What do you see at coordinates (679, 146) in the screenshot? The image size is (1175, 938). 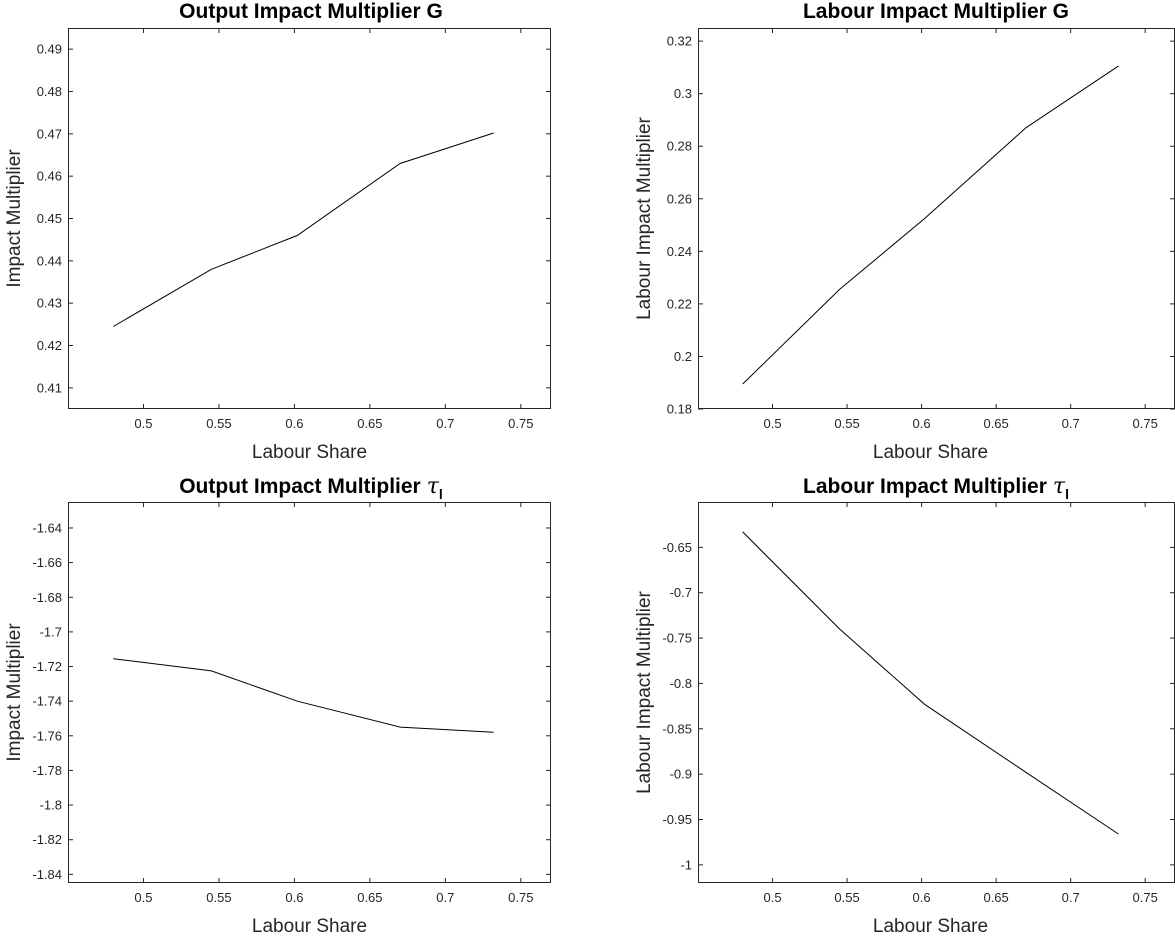 I see `y-tick-label: 0.28` at bounding box center [679, 146].